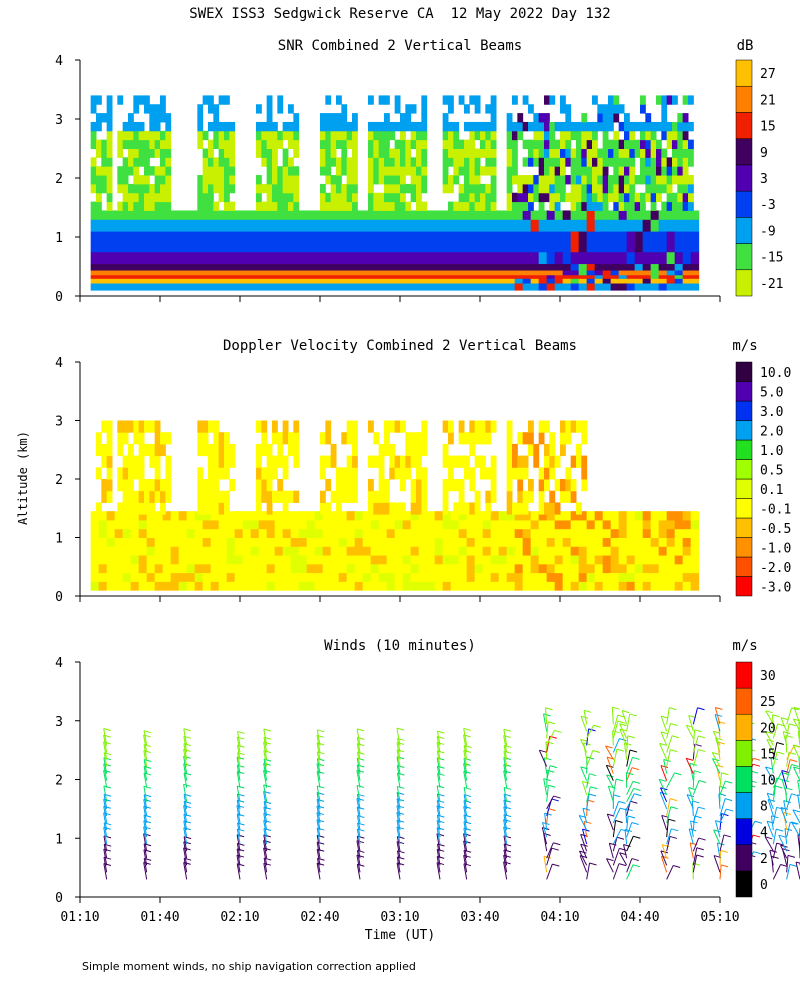  What do you see at coordinates (775, 548) in the screenshot?
I see `colorbar-label: -1.0` at bounding box center [775, 548].